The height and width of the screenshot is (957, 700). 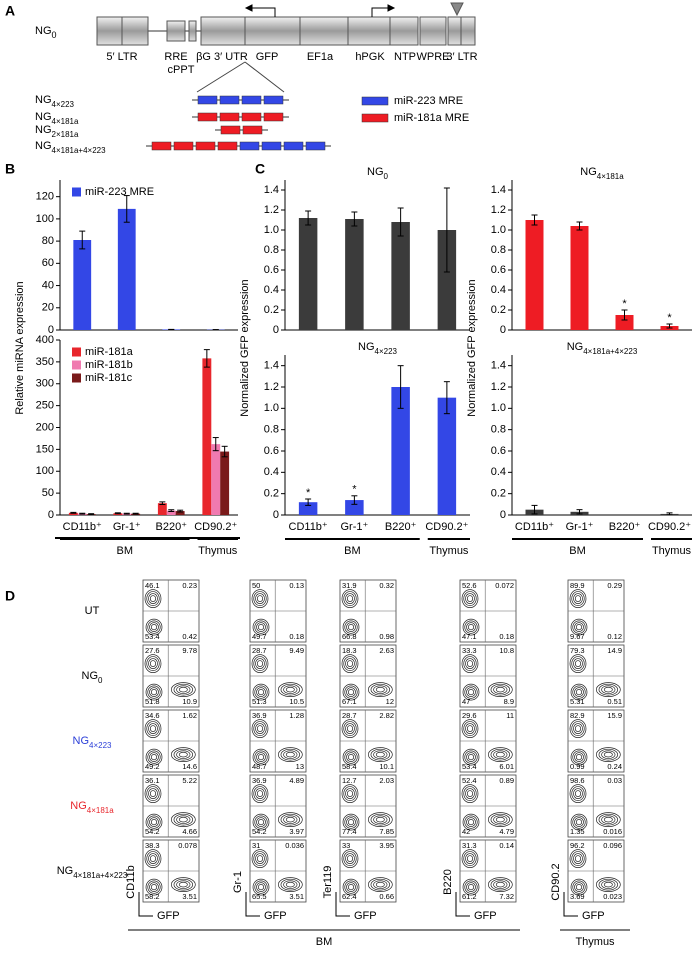 What do you see at coordinates (92, 872) in the screenshot?
I see `row-label: NG4×181a+4×223` at bounding box center [92, 872].